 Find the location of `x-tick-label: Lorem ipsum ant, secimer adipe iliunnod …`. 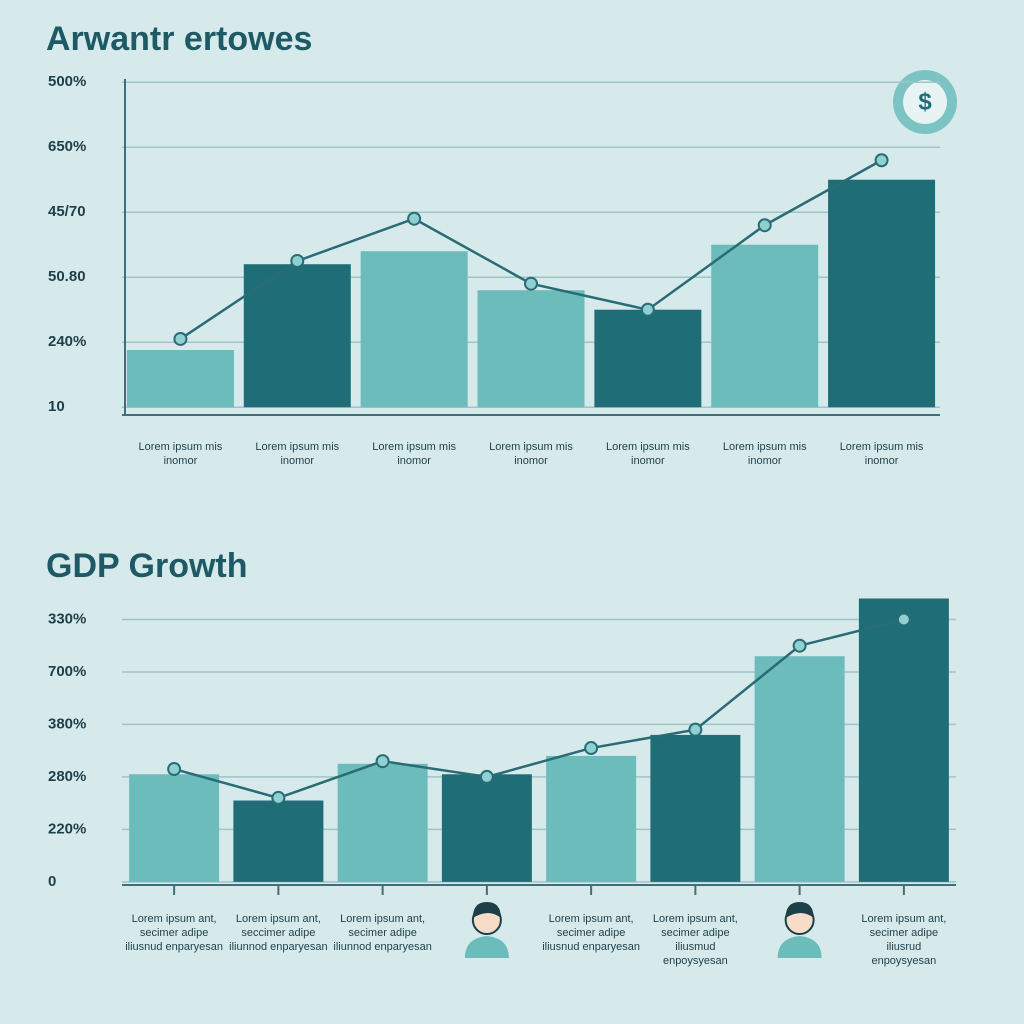

x-tick-label: Lorem ipsum ant, secimer adipe iliunnod … is located at coordinates (382, 933).